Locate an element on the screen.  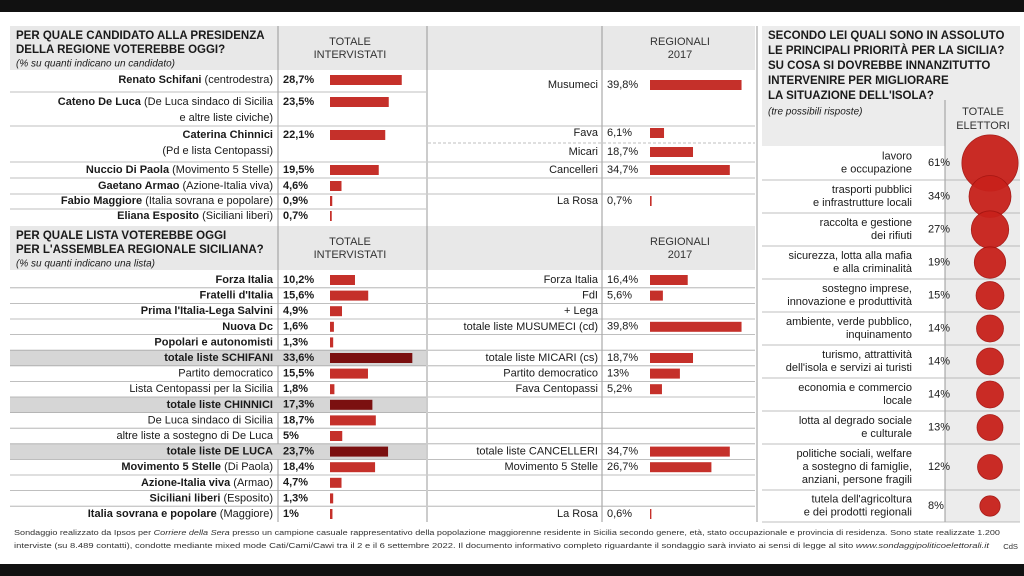
row-label: altre liste a sostegno di De Luca is located at coordinates (194, 436).